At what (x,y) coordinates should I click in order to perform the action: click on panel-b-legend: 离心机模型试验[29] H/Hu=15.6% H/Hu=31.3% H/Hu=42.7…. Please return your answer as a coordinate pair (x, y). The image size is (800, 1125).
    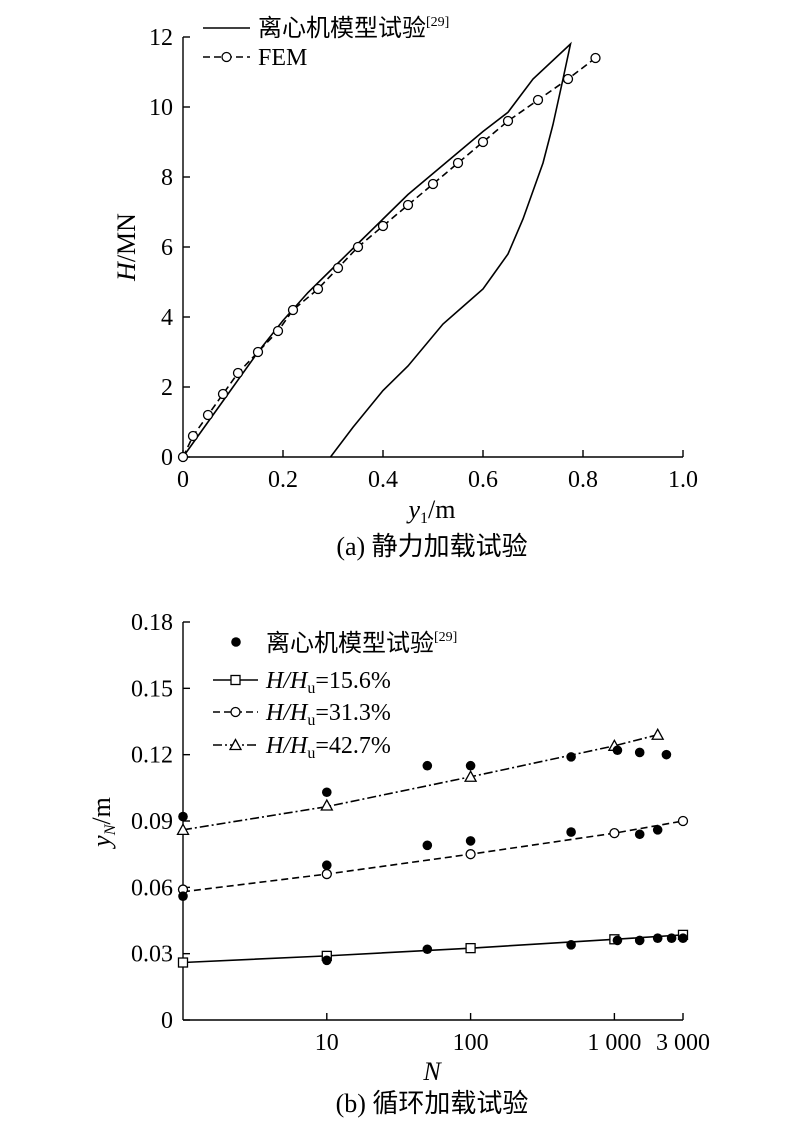
    Looking at the image, I should click on (335, 696).